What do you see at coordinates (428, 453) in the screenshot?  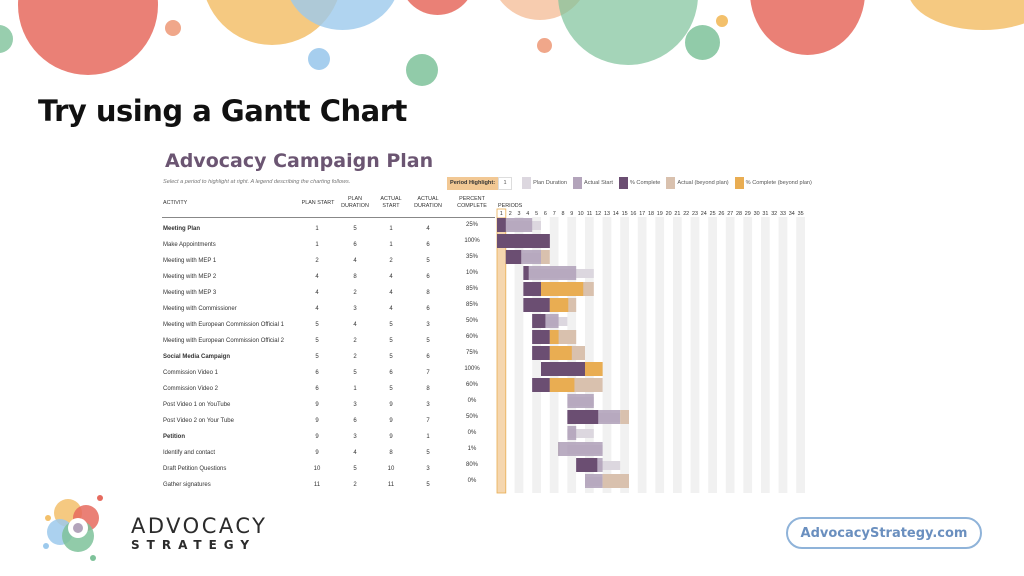 I see `actual-duration-value: 5` at bounding box center [428, 453].